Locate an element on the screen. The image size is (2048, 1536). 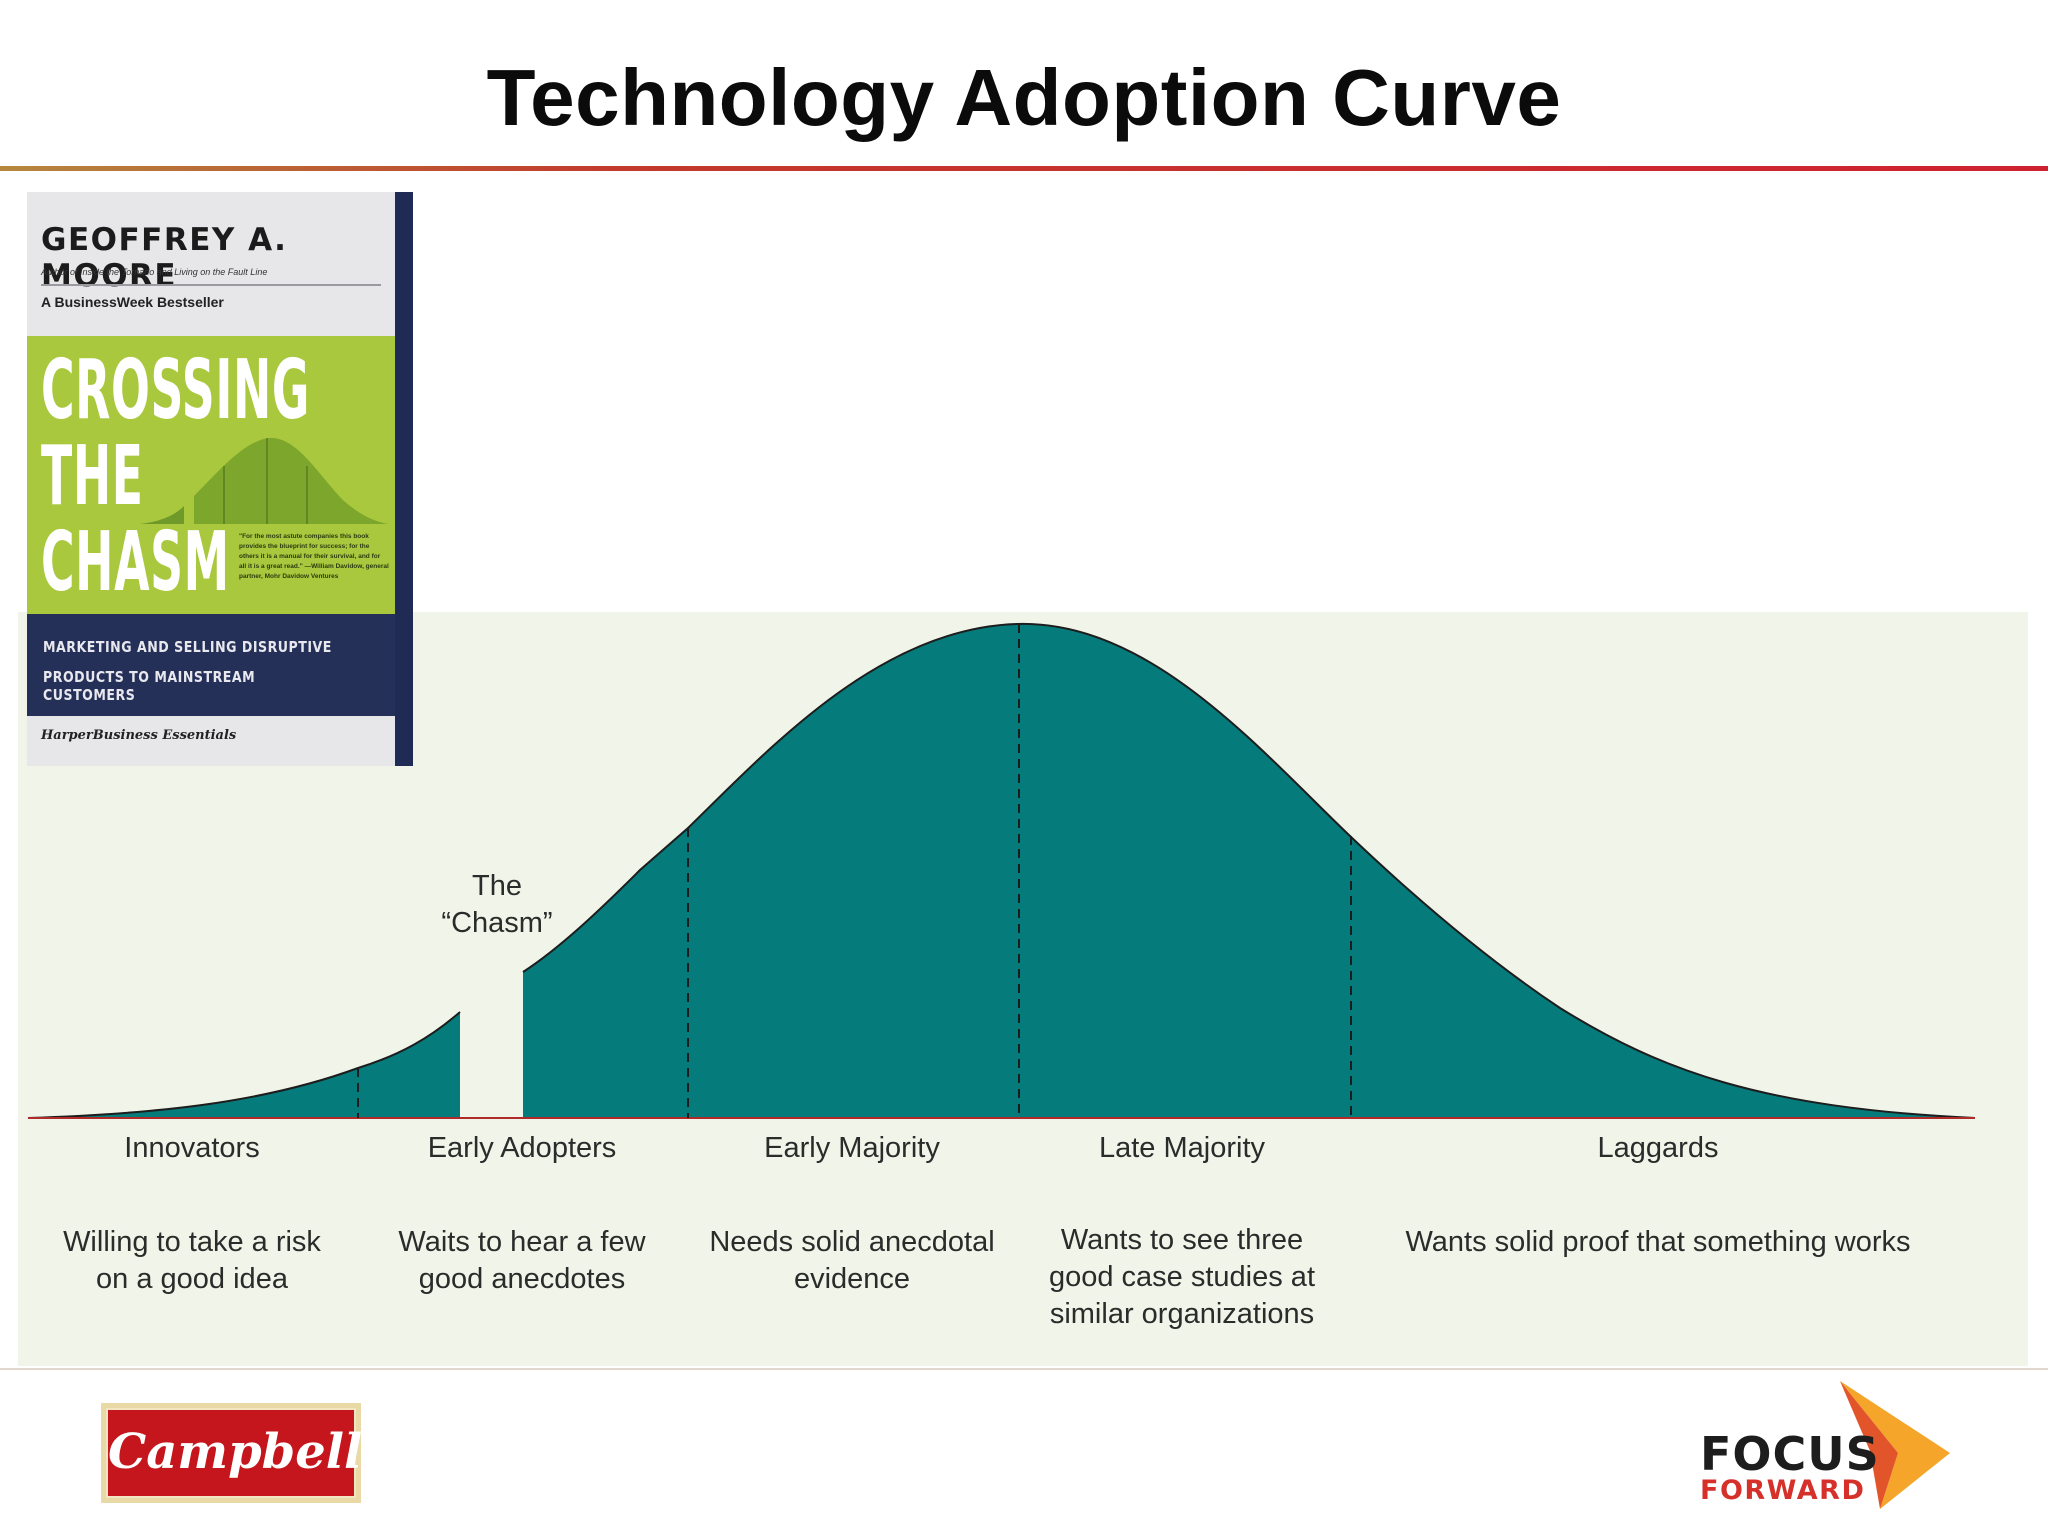
campbells-logo: Campbell's is located at coordinates (252, 1453).